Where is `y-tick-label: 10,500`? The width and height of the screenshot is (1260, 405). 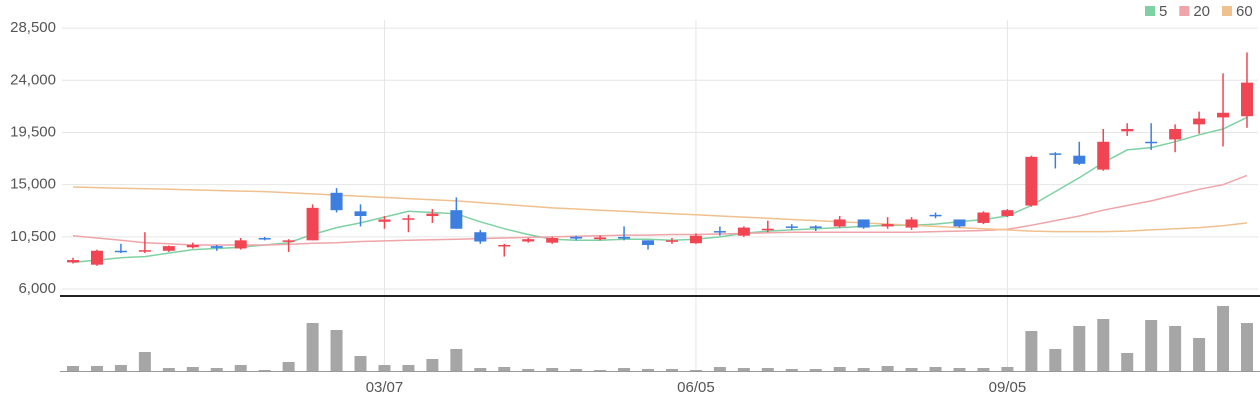
y-tick-label: 10,500 is located at coordinates (33, 236).